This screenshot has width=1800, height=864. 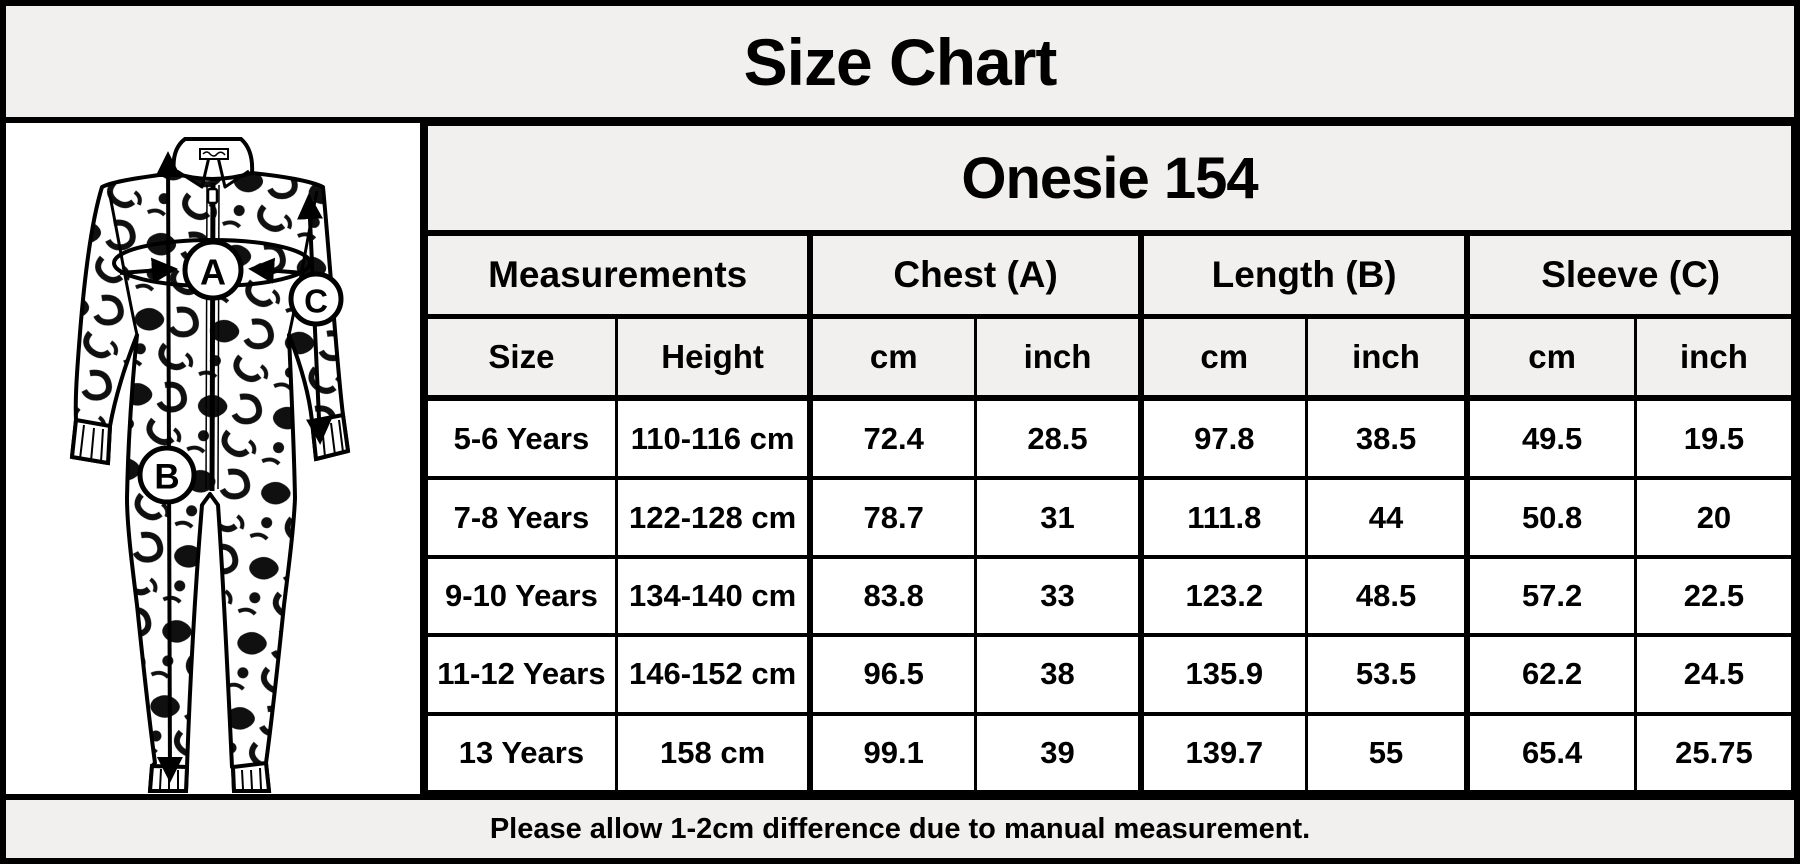 I want to click on subheader-sleeve-inch: inch, so click(x=1714, y=358).